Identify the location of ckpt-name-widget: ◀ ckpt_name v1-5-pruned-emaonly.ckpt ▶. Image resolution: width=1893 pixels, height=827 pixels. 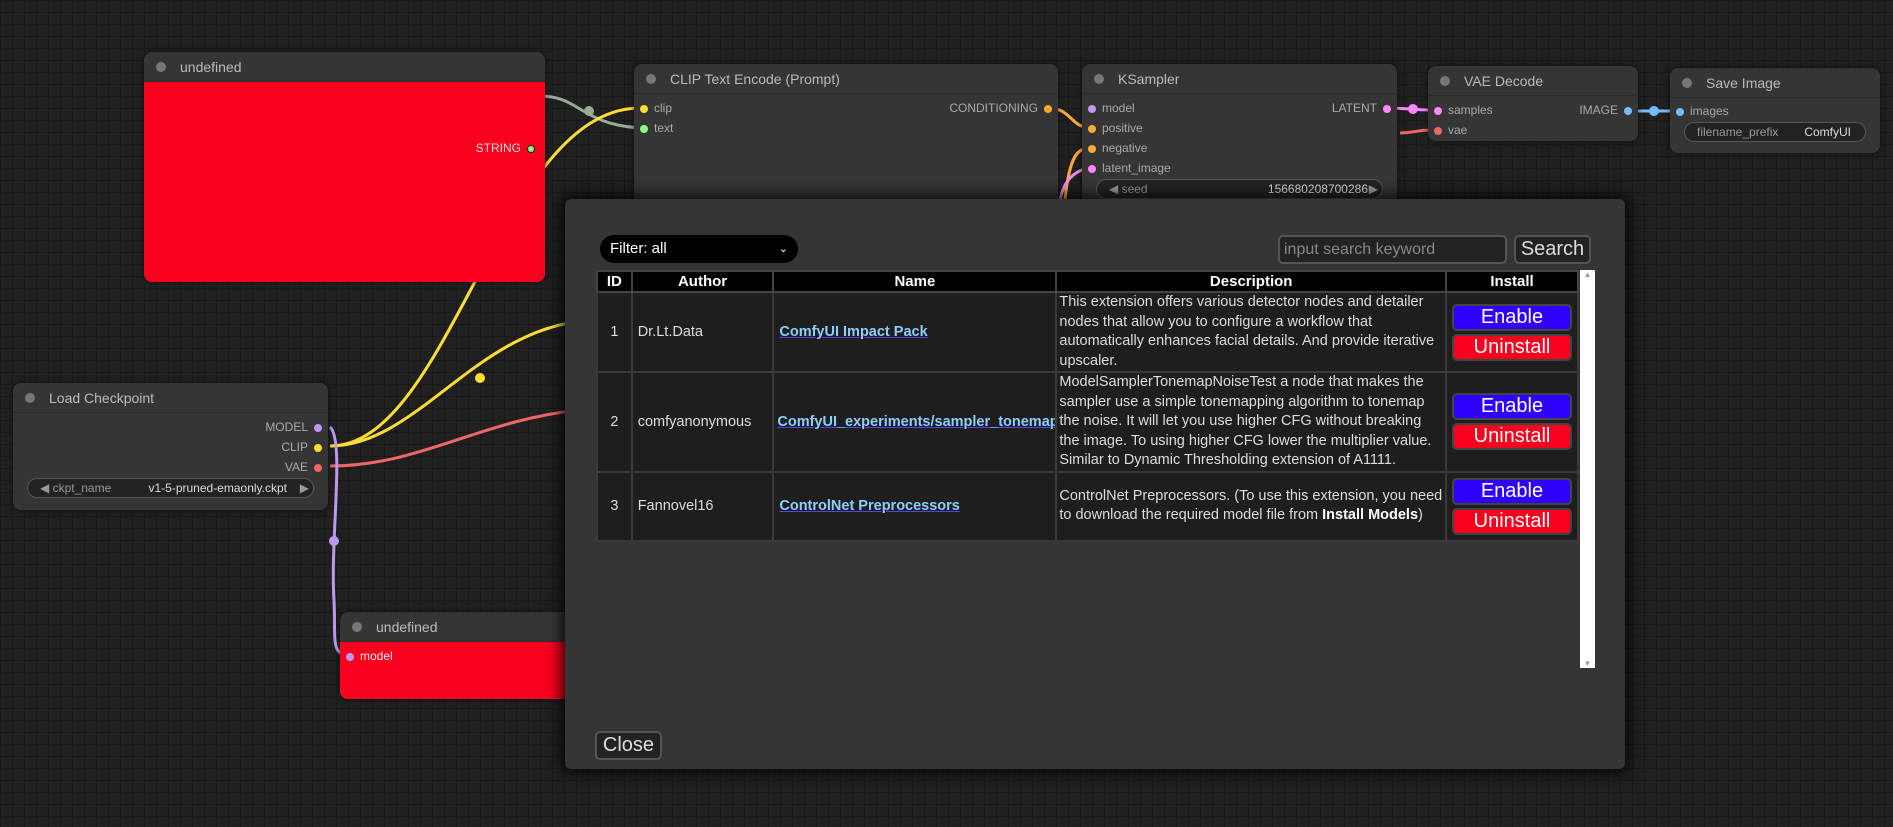
(170, 488).